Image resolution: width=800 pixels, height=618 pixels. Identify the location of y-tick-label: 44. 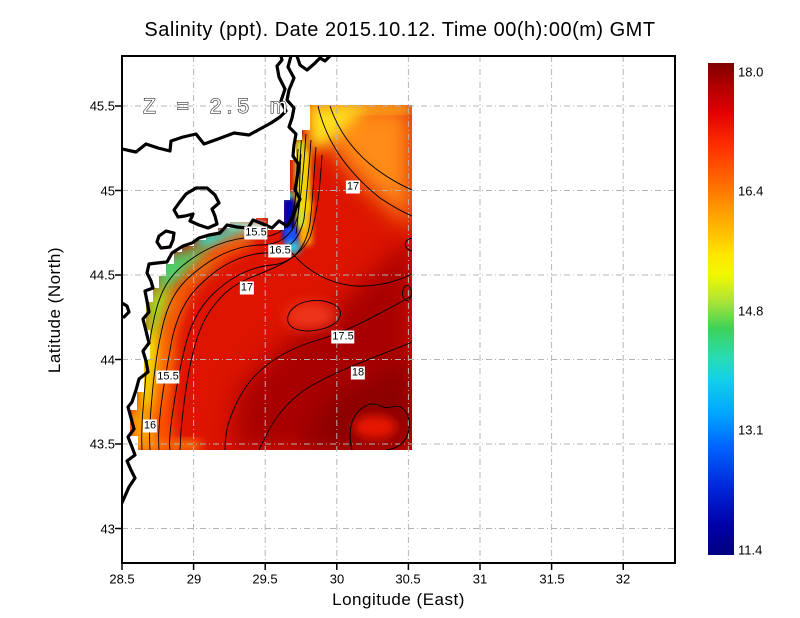
(107, 360).